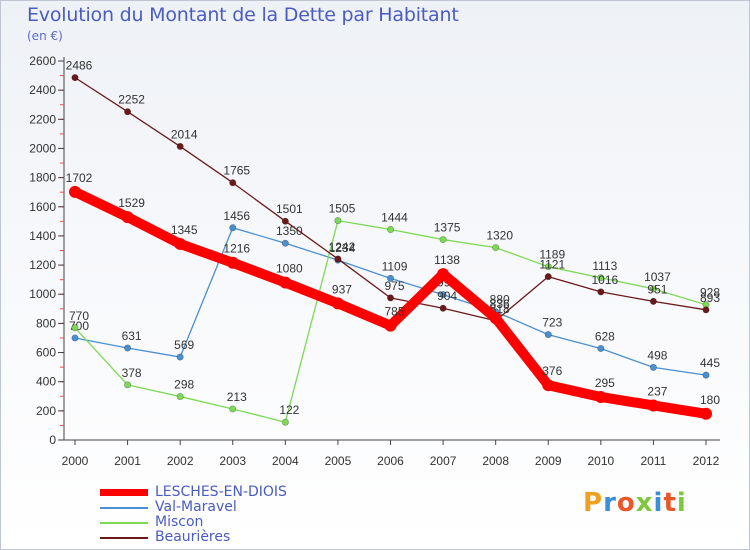 The height and width of the screenshot is (550, 750). I want to click on x-tick-label: 2003, so click(232, 461).